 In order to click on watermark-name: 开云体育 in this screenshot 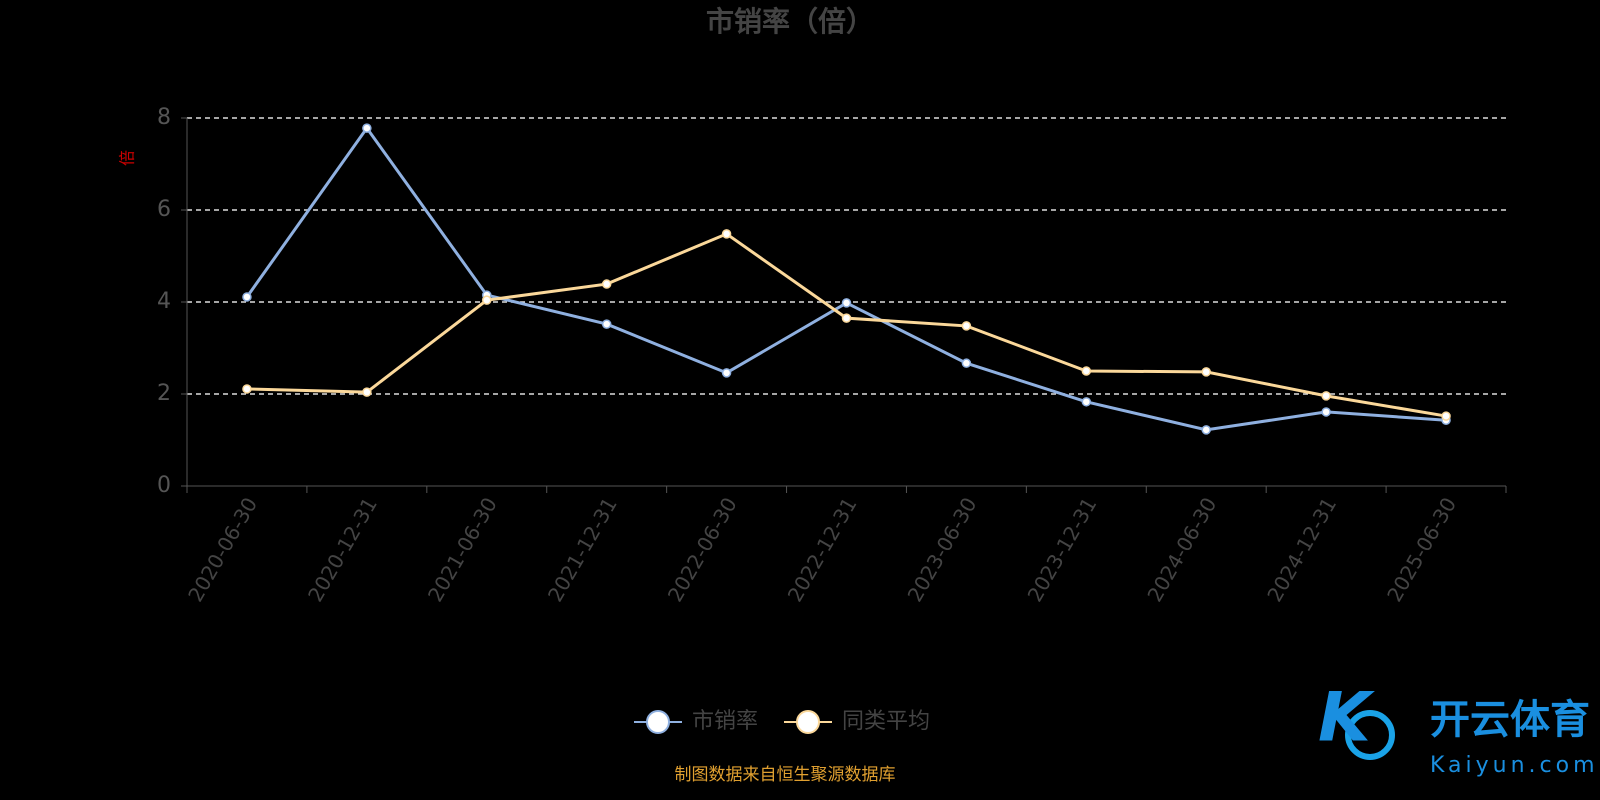, I will do `click(1510, 720)`.